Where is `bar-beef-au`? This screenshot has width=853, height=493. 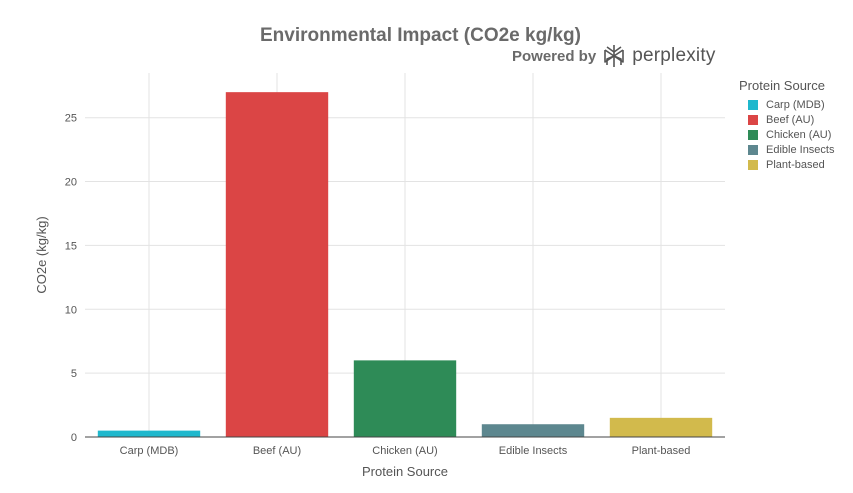
bar-beef-au is located at coordinates (277, 264).